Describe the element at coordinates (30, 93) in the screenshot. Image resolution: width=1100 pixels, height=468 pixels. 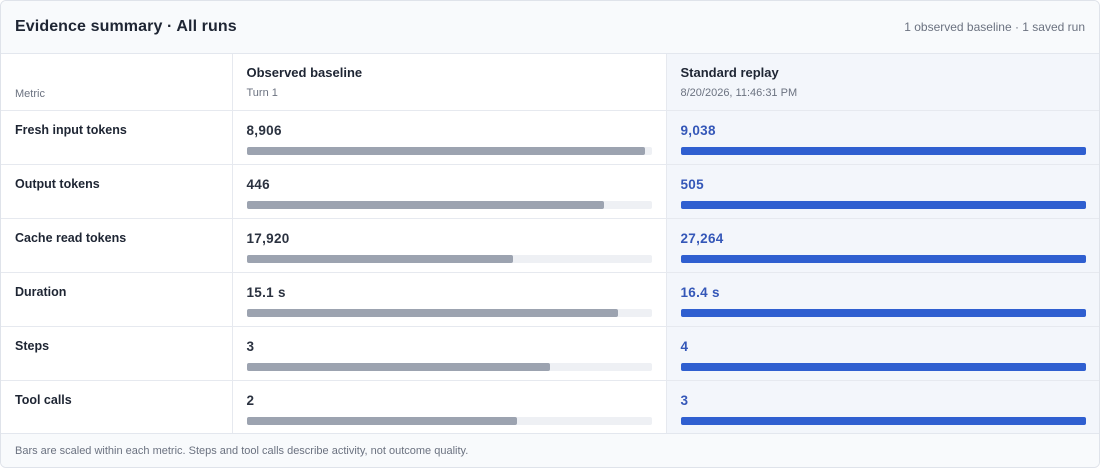
I see `metric-header-label: Metric` at that location.